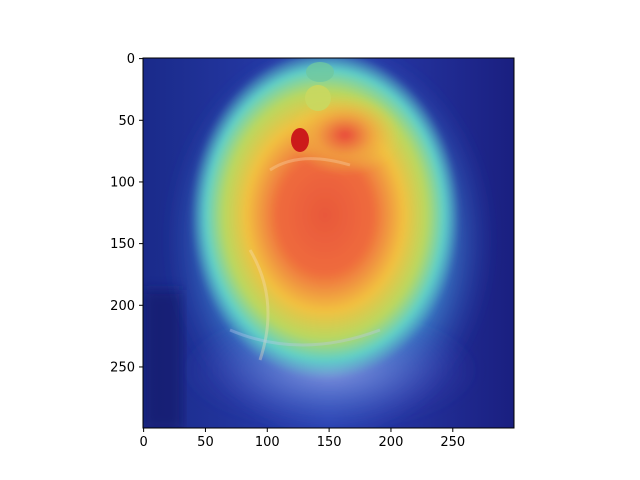 Image resolution: width=640 pixels, height=480 pixels. Describe the element at coordinates (126, 213) in the screenshot. I see `y-axis: 0 50 100 150 200 250` at that location.